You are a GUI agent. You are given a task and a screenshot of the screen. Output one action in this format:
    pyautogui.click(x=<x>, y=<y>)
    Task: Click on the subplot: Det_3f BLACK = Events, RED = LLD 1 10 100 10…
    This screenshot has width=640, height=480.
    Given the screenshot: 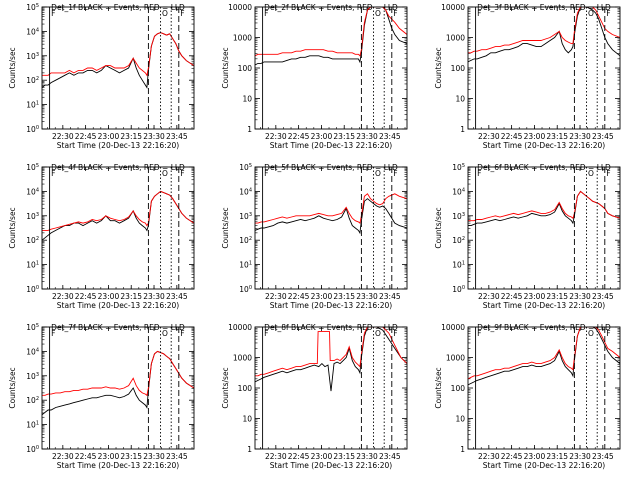 What is the action you would take?
    pyautogui.click(x=527, y=76)
    